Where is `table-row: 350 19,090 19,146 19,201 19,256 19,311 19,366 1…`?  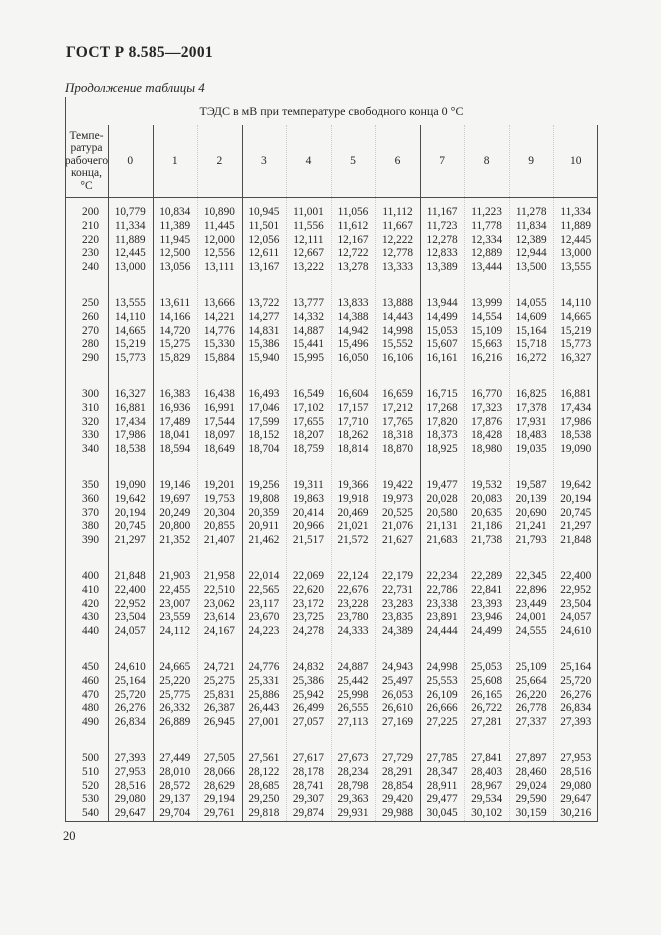 table-row: 350 19,090 19,146 19,201 19,256 19,311 19,366 1… is located at coordinates (331, 486).